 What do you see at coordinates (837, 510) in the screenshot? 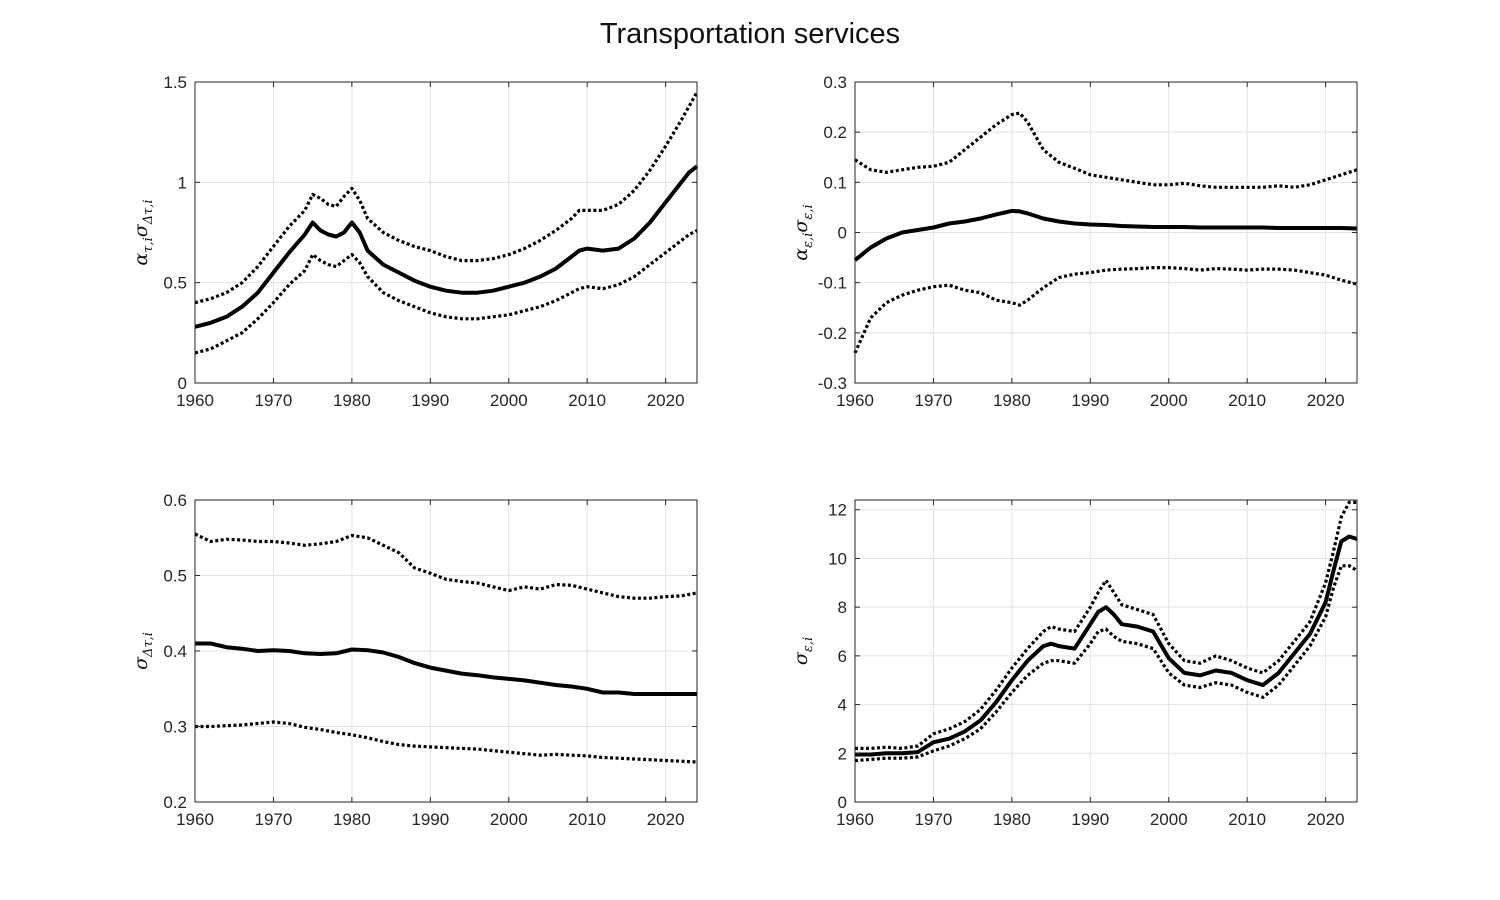
I see `y-tick-label: 12` at bounding box center [837, 510].